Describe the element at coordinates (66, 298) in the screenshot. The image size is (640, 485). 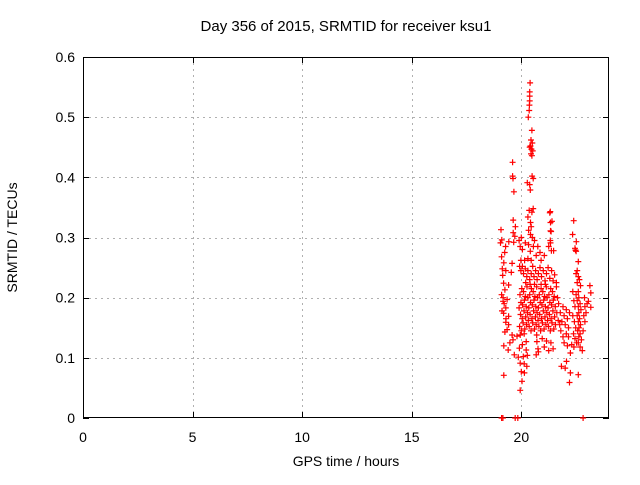
I see `y-tick-label: 0.2` at that location.